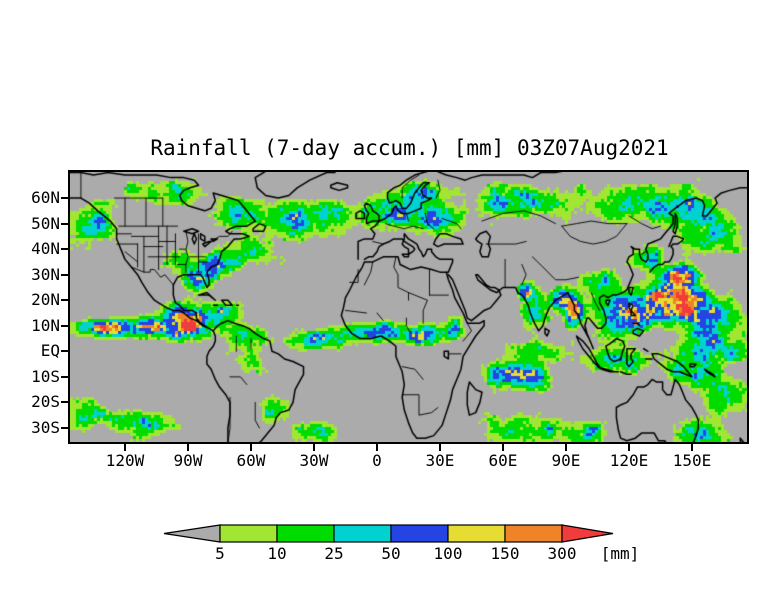  What do you see at coordinates (45, 376) in the screenshot?
I see `lat-tick-label: 10S` at bounding box center [45, 376].